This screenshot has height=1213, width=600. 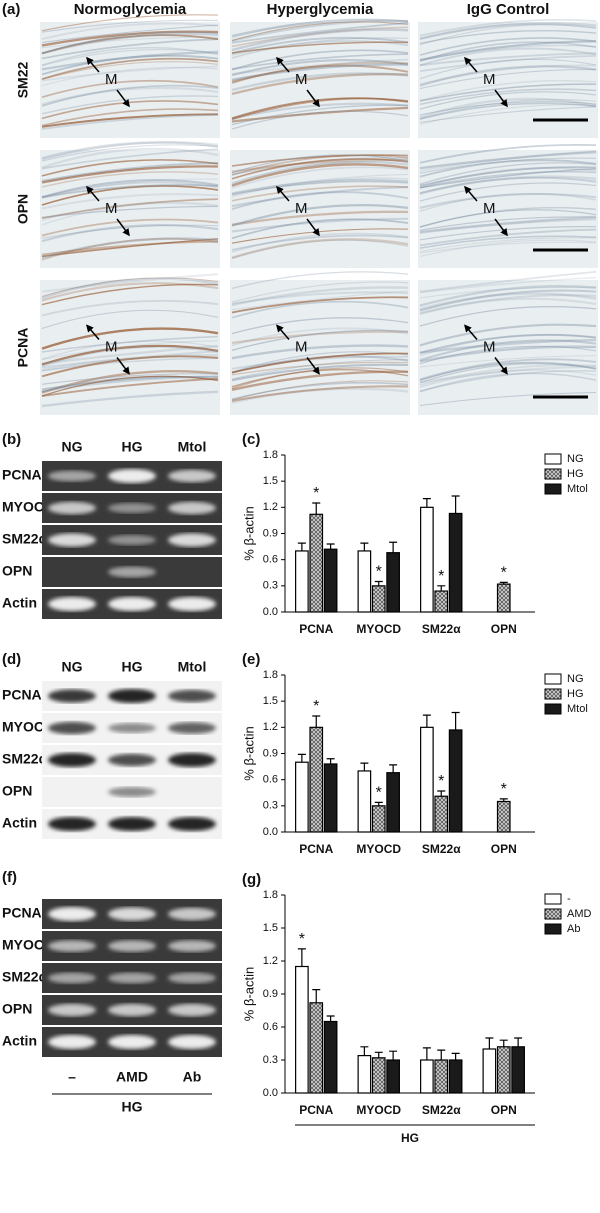 I want to click on legend-label: NG, so click(x=575, y=679).